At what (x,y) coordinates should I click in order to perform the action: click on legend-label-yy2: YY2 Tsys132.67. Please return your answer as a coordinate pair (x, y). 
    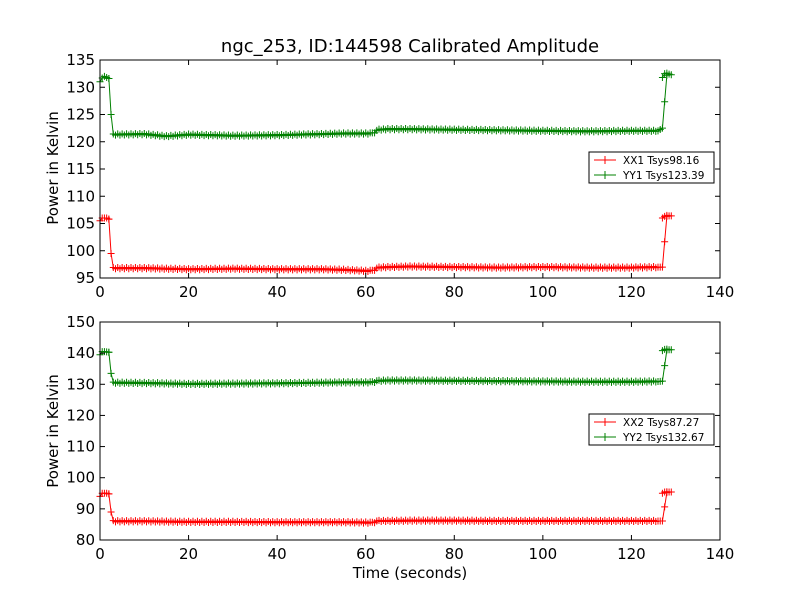
    Looking at the image, I should click on (663, 438).